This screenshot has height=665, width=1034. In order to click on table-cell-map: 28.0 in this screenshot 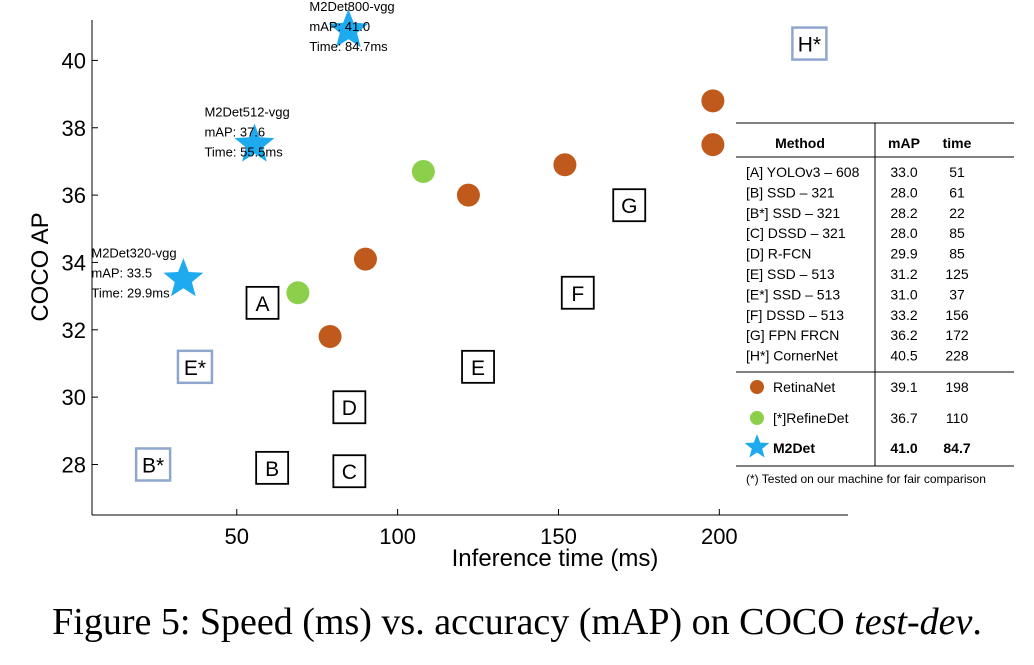, I will do `click(903, 233)`.